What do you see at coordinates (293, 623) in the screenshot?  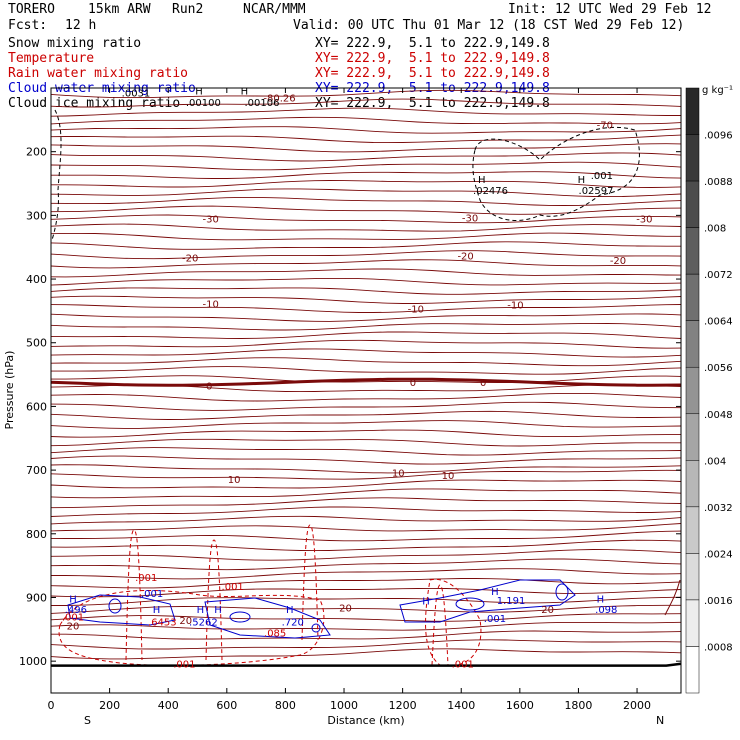 I see `contour-value-label: .720` at bounding box center [293, 623].